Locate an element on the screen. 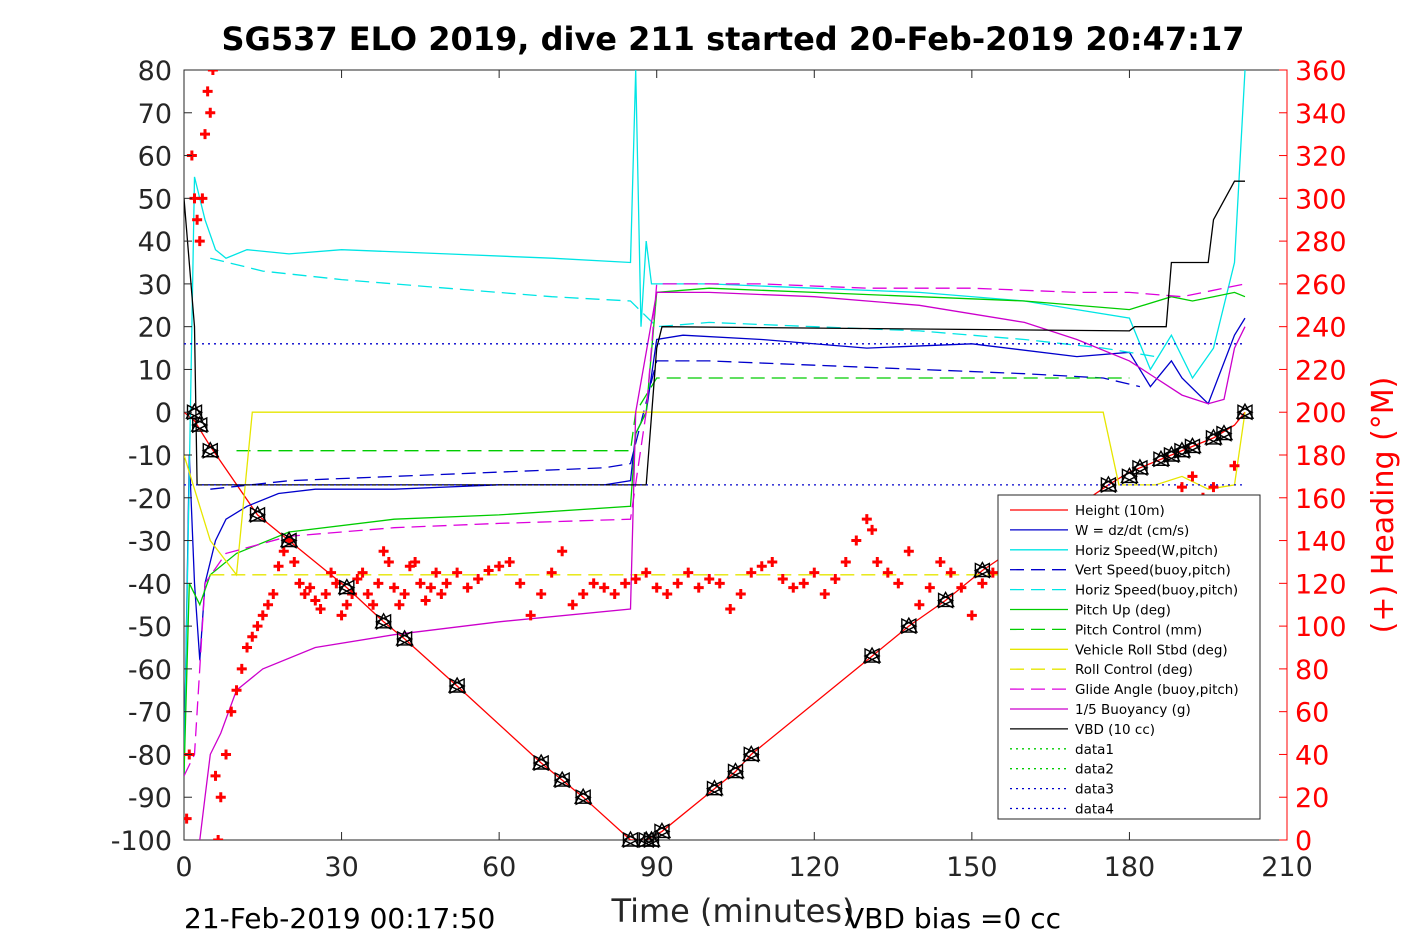  y-right-tick-label: 20 is located at coordinates (1312, 798).